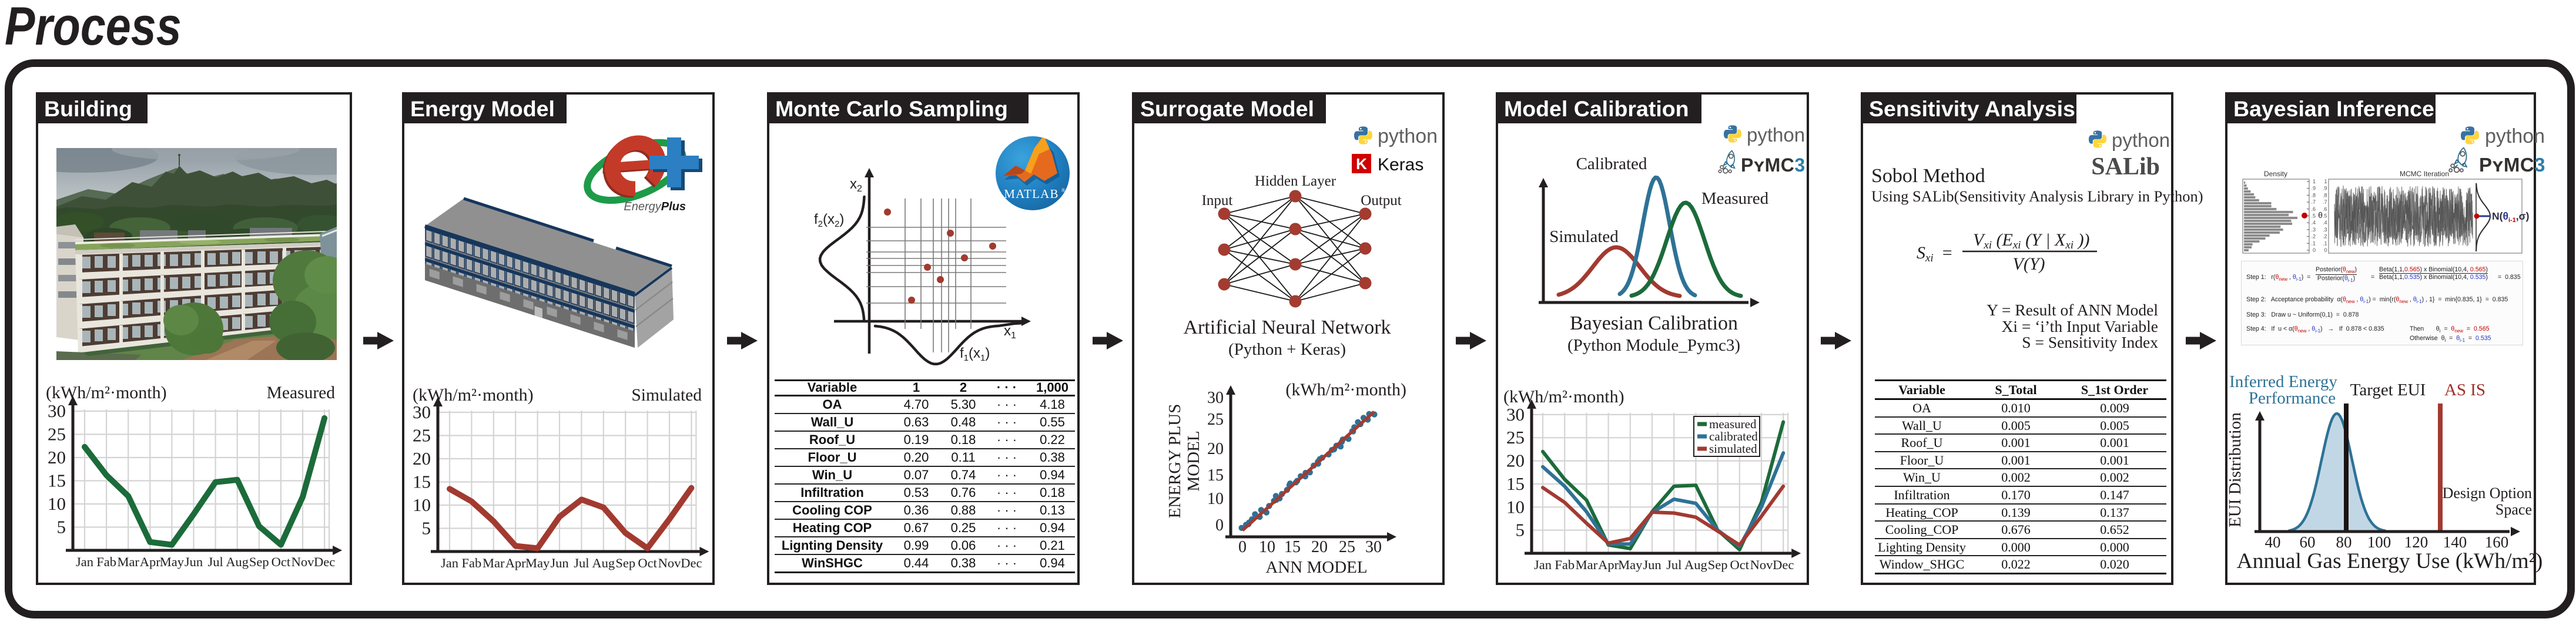 The height and width of the screenshot is (622, 2576). What do you see at coordinates (2464, 390) in the screenshot?
I see `svg-text: AS IS` at bounding box center [2464, 390].